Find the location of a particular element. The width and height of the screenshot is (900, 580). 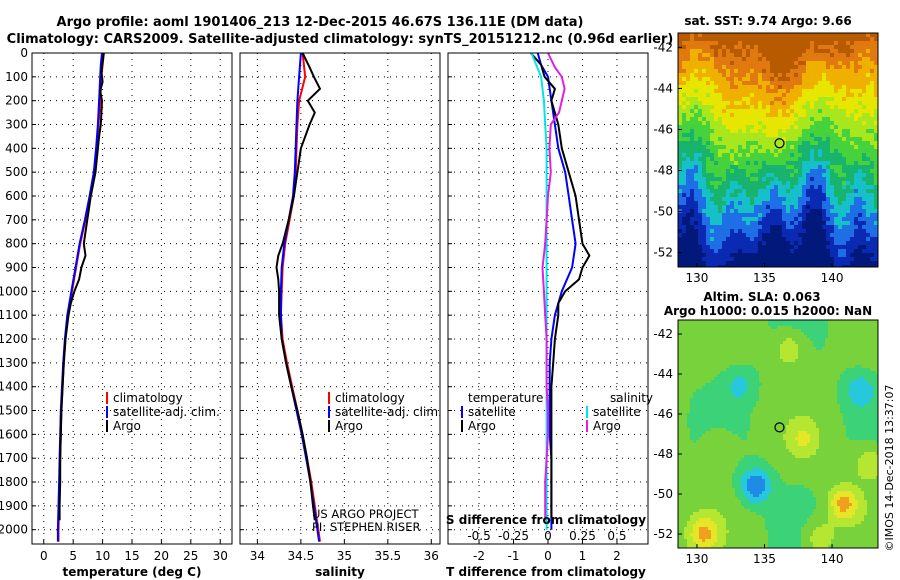

sst-map-title: sat. SST: 9.74 Argo: 9.66 is located at coordinates (767, 21).